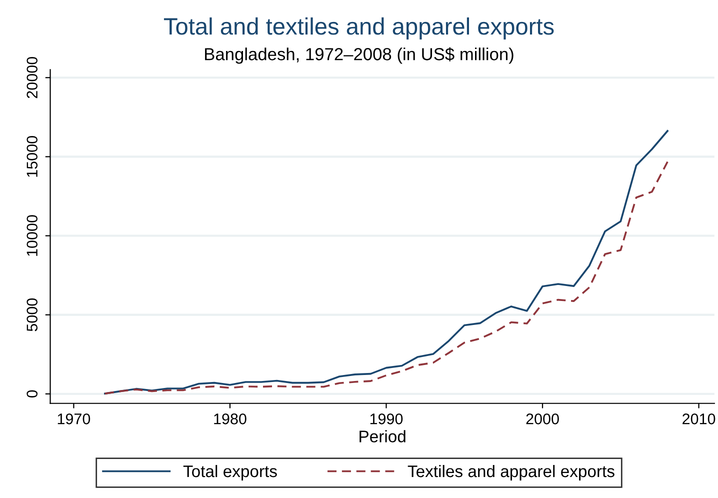  What do you see at coordinates (542, 419) in the screenshot?
I see `x-tick-label: 2000` at bounding box center [542, 419].